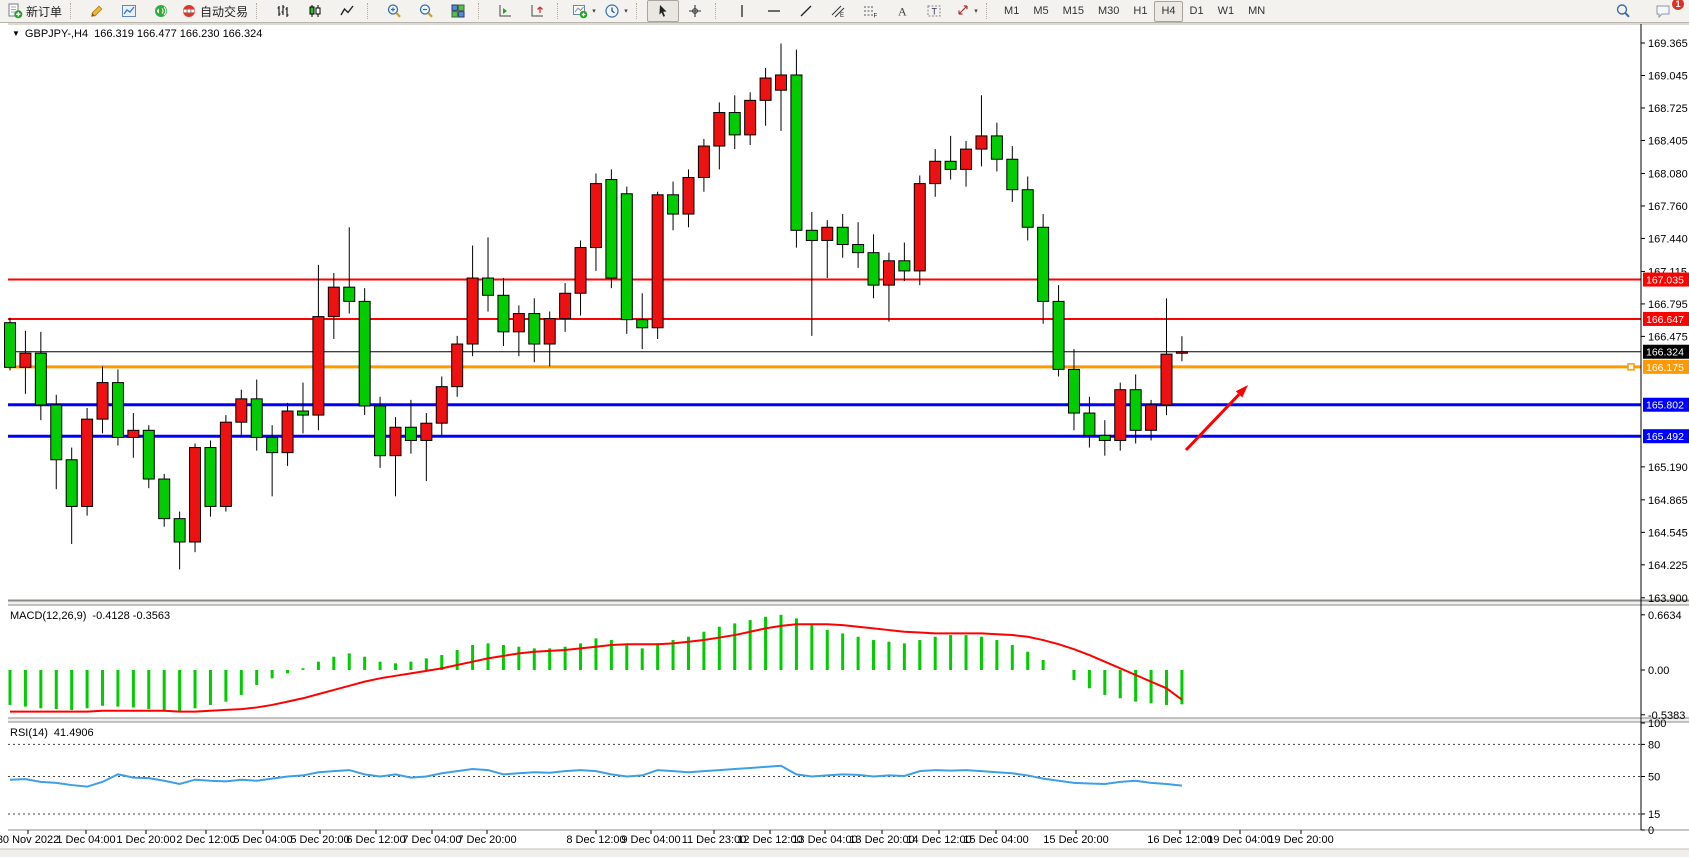 The height and width of the screenshot is (857, 1689). What do you see at coordinates (85, 840) in the screenshot?
I see `time-tick-label: 1 Dec 04:00` at bounding box center [85, 840].